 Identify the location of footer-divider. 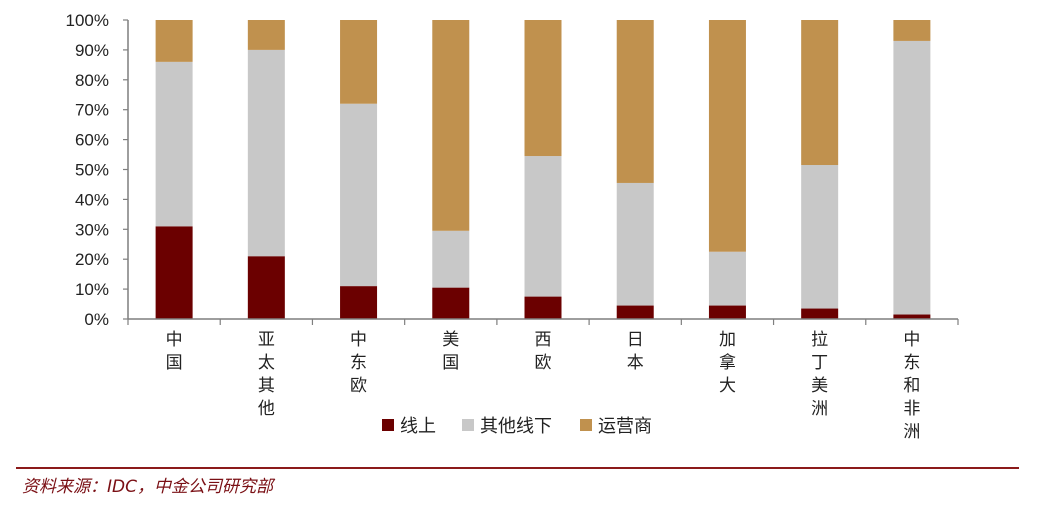
(517, 468).